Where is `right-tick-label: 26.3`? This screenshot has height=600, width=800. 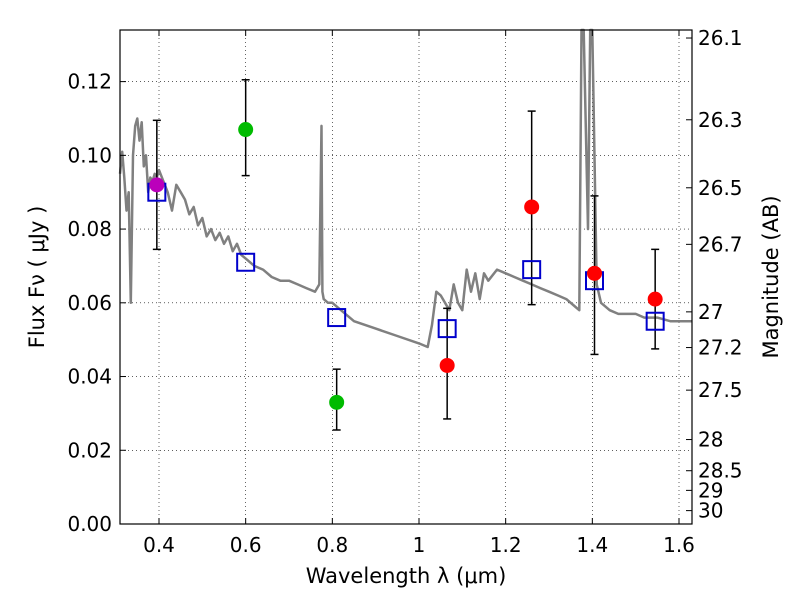
right-tick-label: 26.3 is located at coordinates (720, 120).